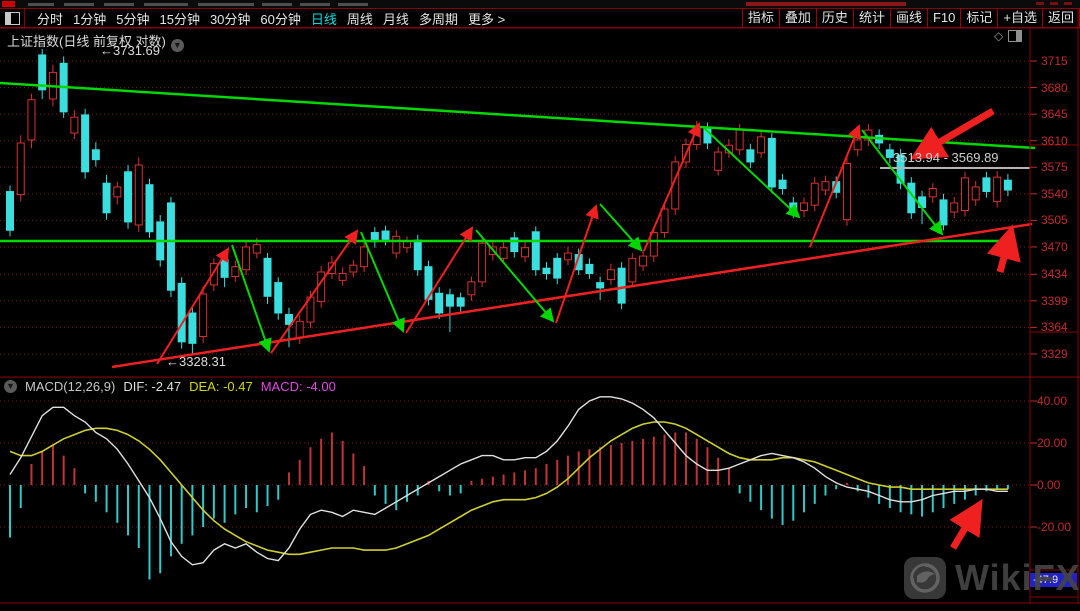  What do you see at coordinates (826, 4) in the screenshot?
I see `promo-text-fragment` at bounding box center [826, 4].